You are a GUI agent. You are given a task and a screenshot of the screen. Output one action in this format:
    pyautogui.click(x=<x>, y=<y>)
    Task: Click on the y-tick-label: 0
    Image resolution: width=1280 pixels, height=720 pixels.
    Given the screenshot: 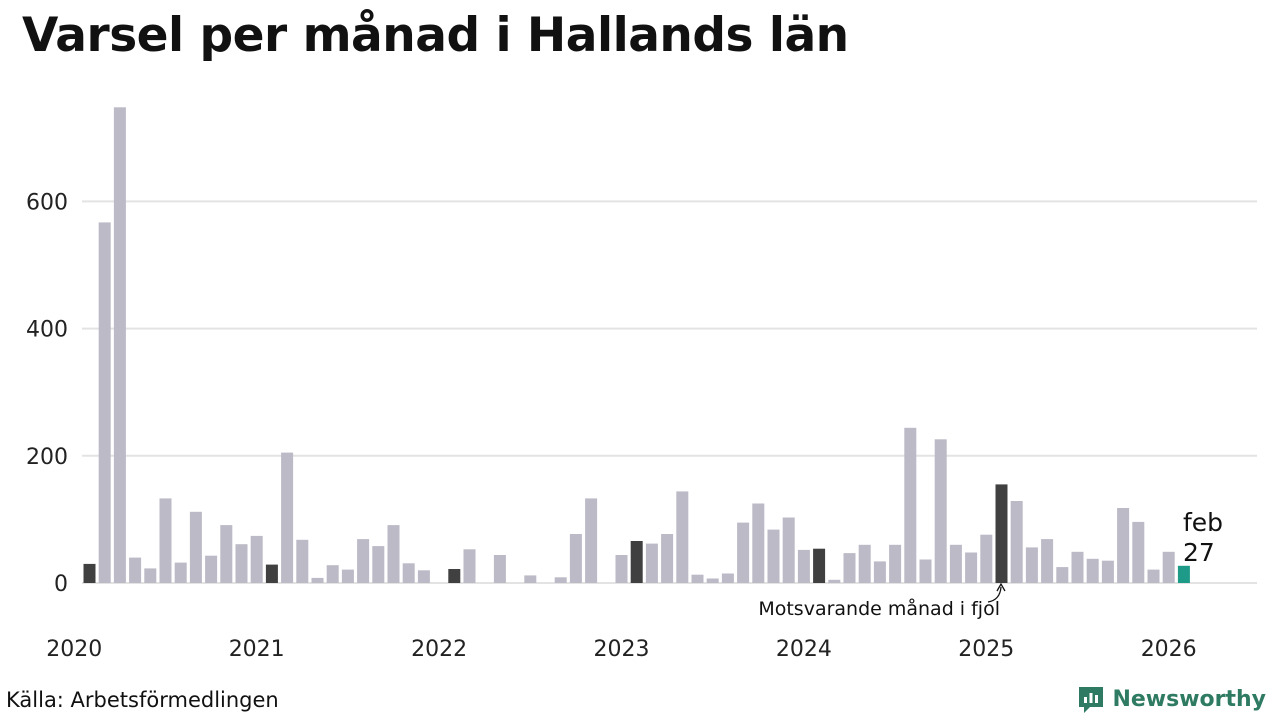 What is the action you would take?
    pyautogui.click(x=61, y=584)
    